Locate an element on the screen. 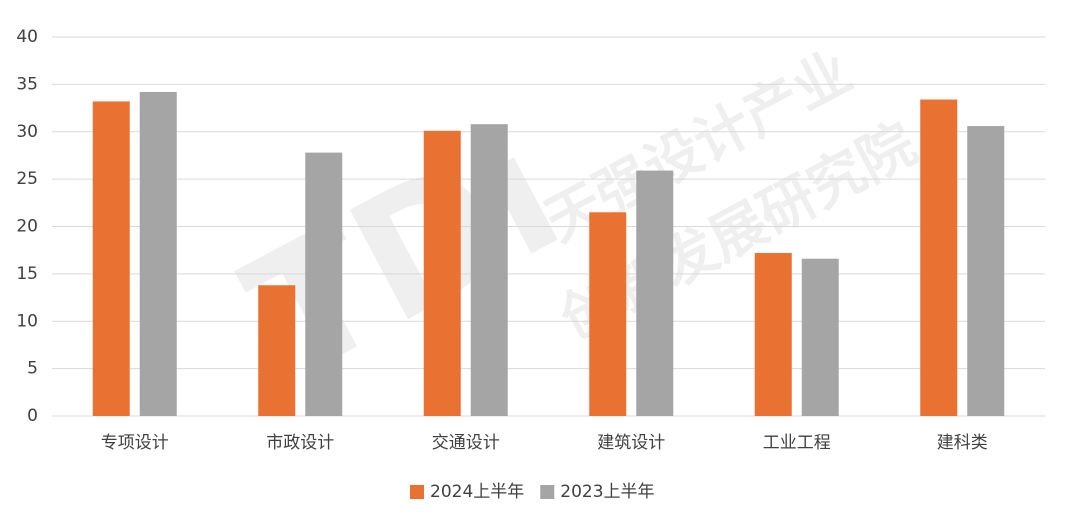  legend-label: 2024上半年 is located at coordinates (477, 492).